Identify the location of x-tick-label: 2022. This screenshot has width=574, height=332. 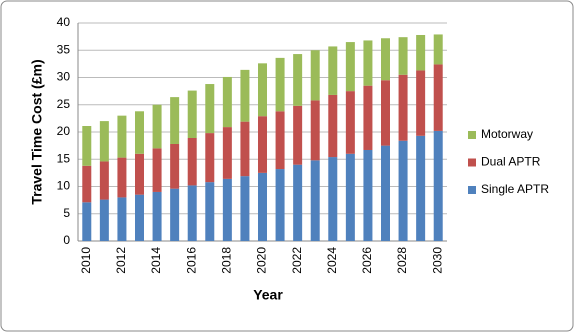
(297, 260).